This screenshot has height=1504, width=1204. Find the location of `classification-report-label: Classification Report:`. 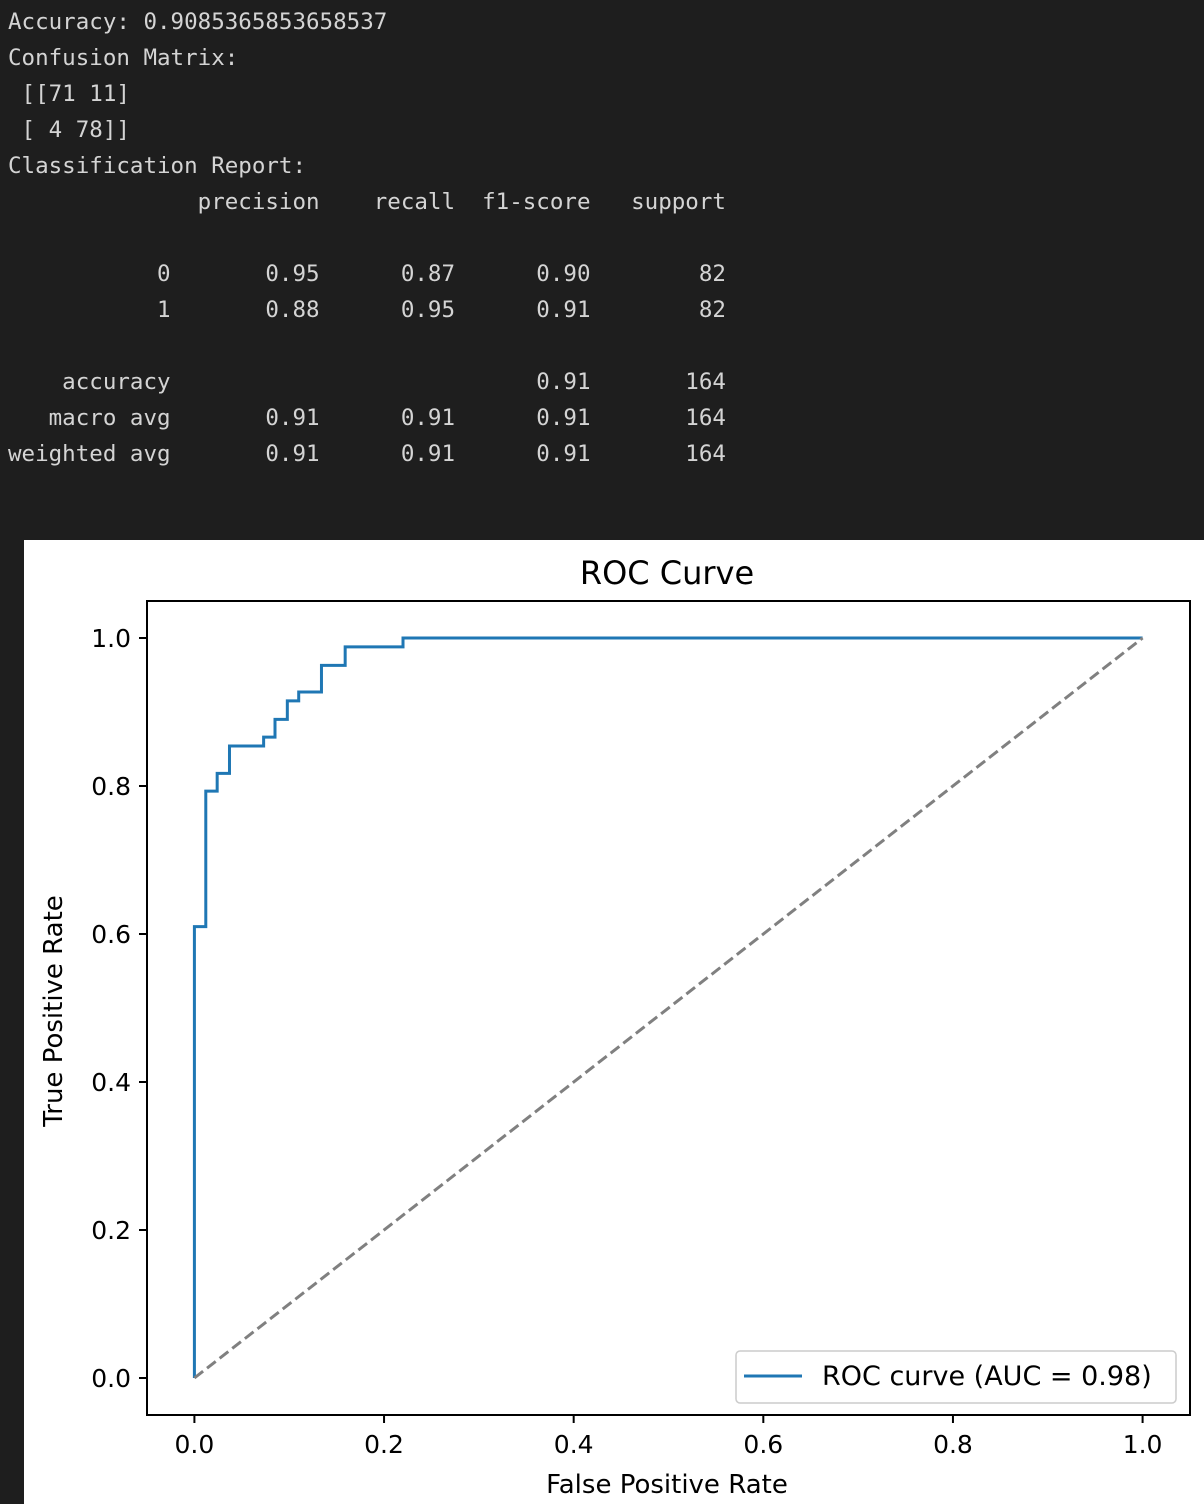

classification-report-label: Classification Report: is located at coordinates (157, 166).